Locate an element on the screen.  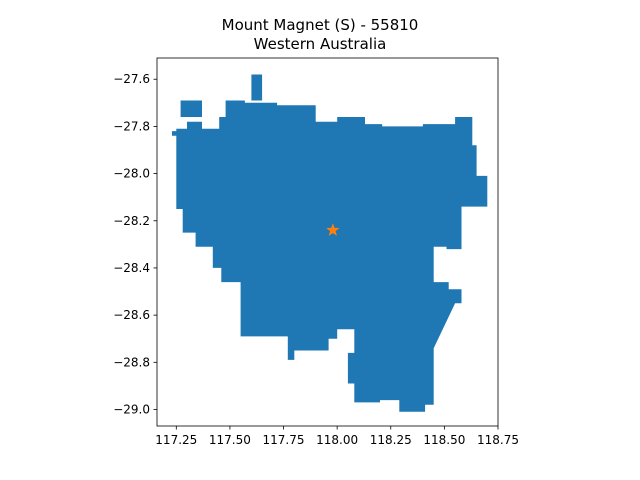
x-tick-label: 118.50 is located at coordinates (444, 440).